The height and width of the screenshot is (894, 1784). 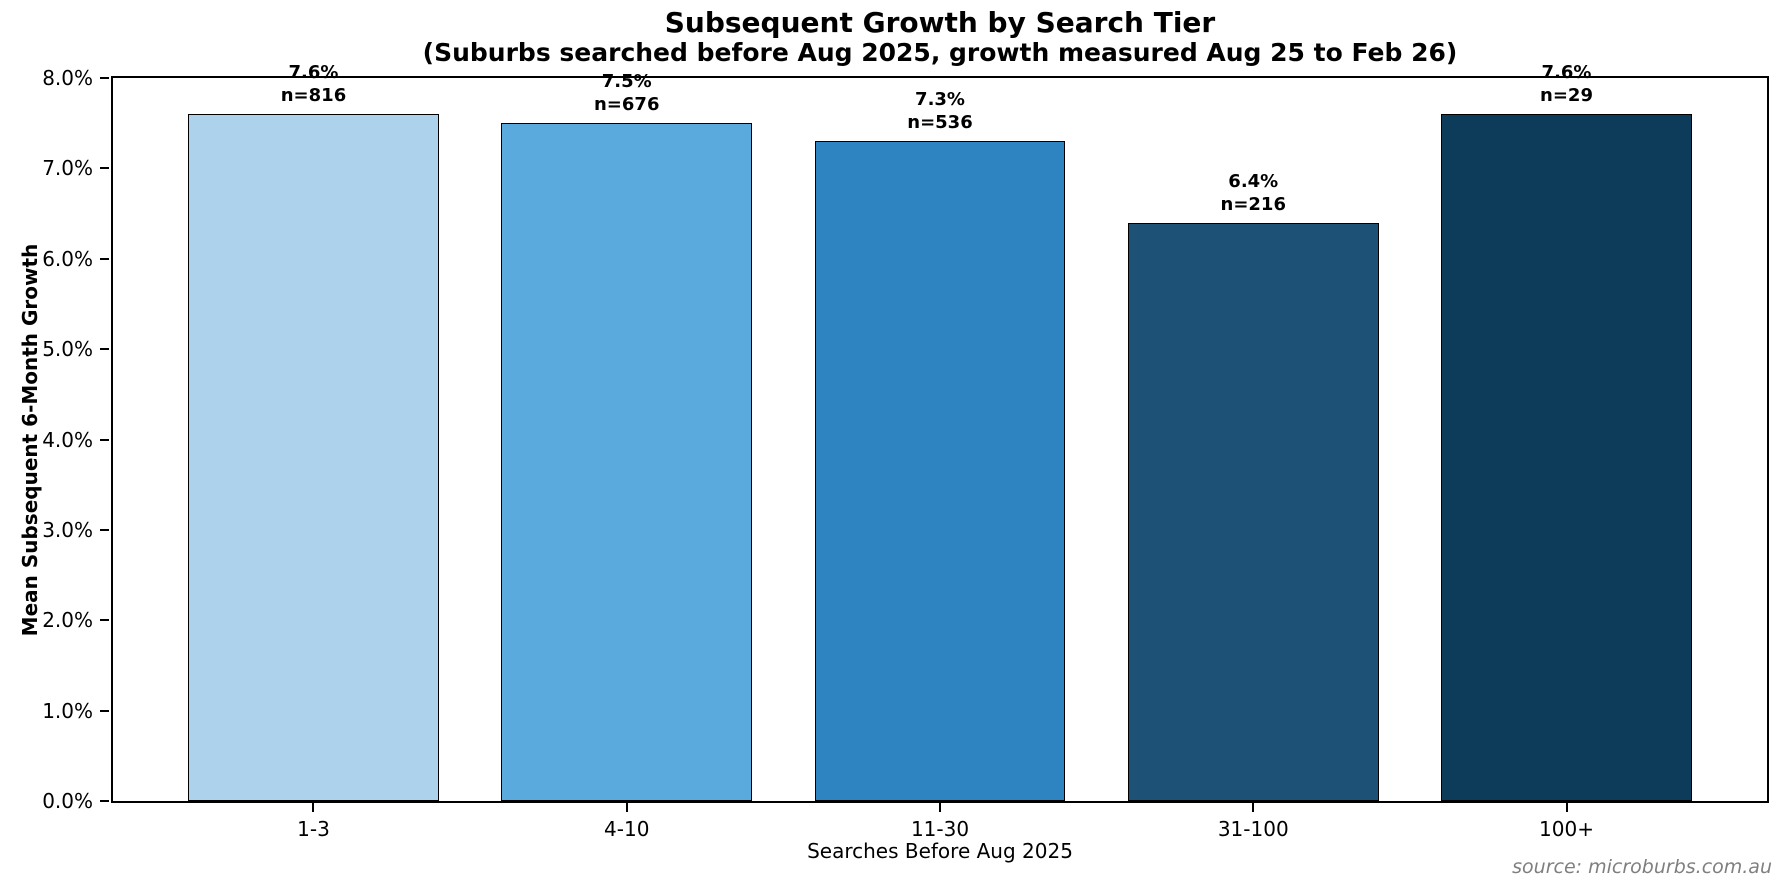 What do you see at coordinates (940, 22) in the screenshot?
I see `chart-title: Subsequent Growth by Search Tier` at bounding box center [940, 22].